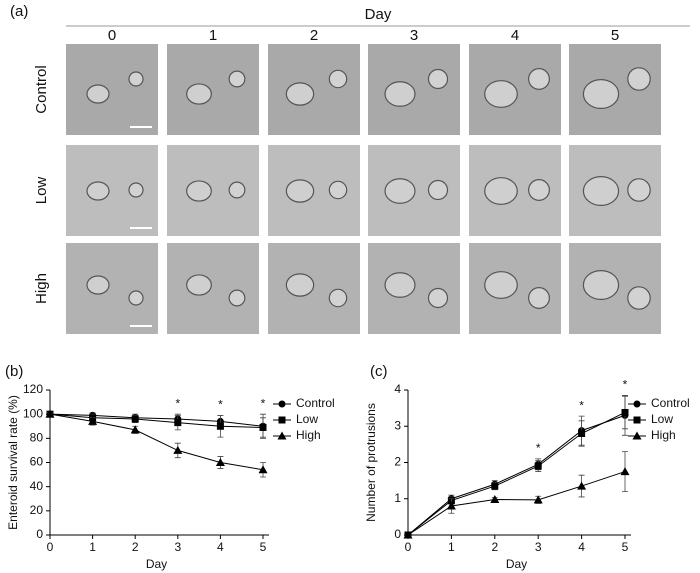 This screenshot has height=573, width=700. Describe the element at coordinates (414, 35) in the screenshot. I see `column-label: 3` at that location.